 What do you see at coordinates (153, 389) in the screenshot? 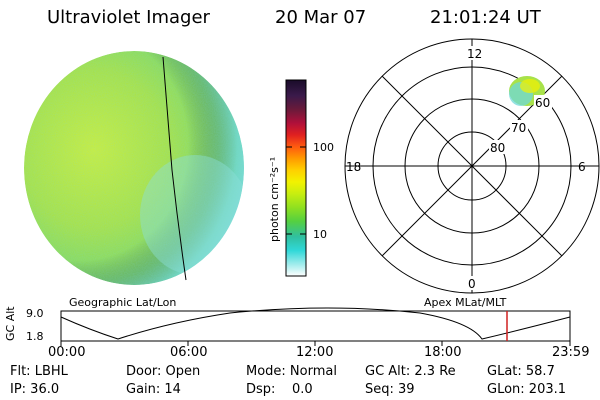
I see `status-gain: Gain: 14` at bounding box center [153, 389].